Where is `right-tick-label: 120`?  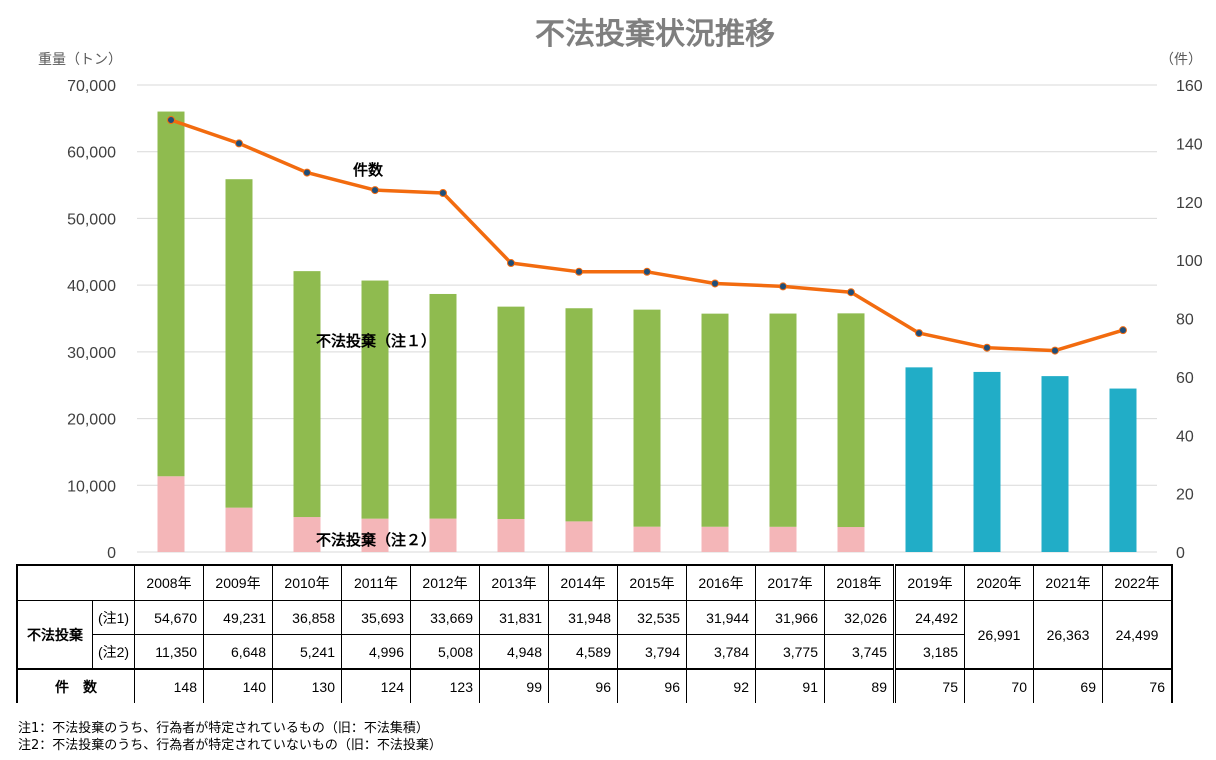 right-tick-label: 120 is located at coordinates (1189, 203).